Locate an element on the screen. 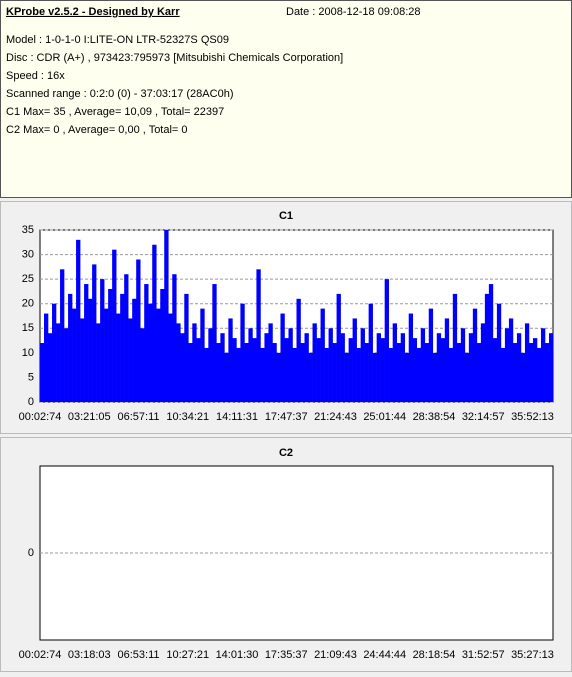 The image size is (572, 677). chart-title: C2 is located at coordinates (286, 453).